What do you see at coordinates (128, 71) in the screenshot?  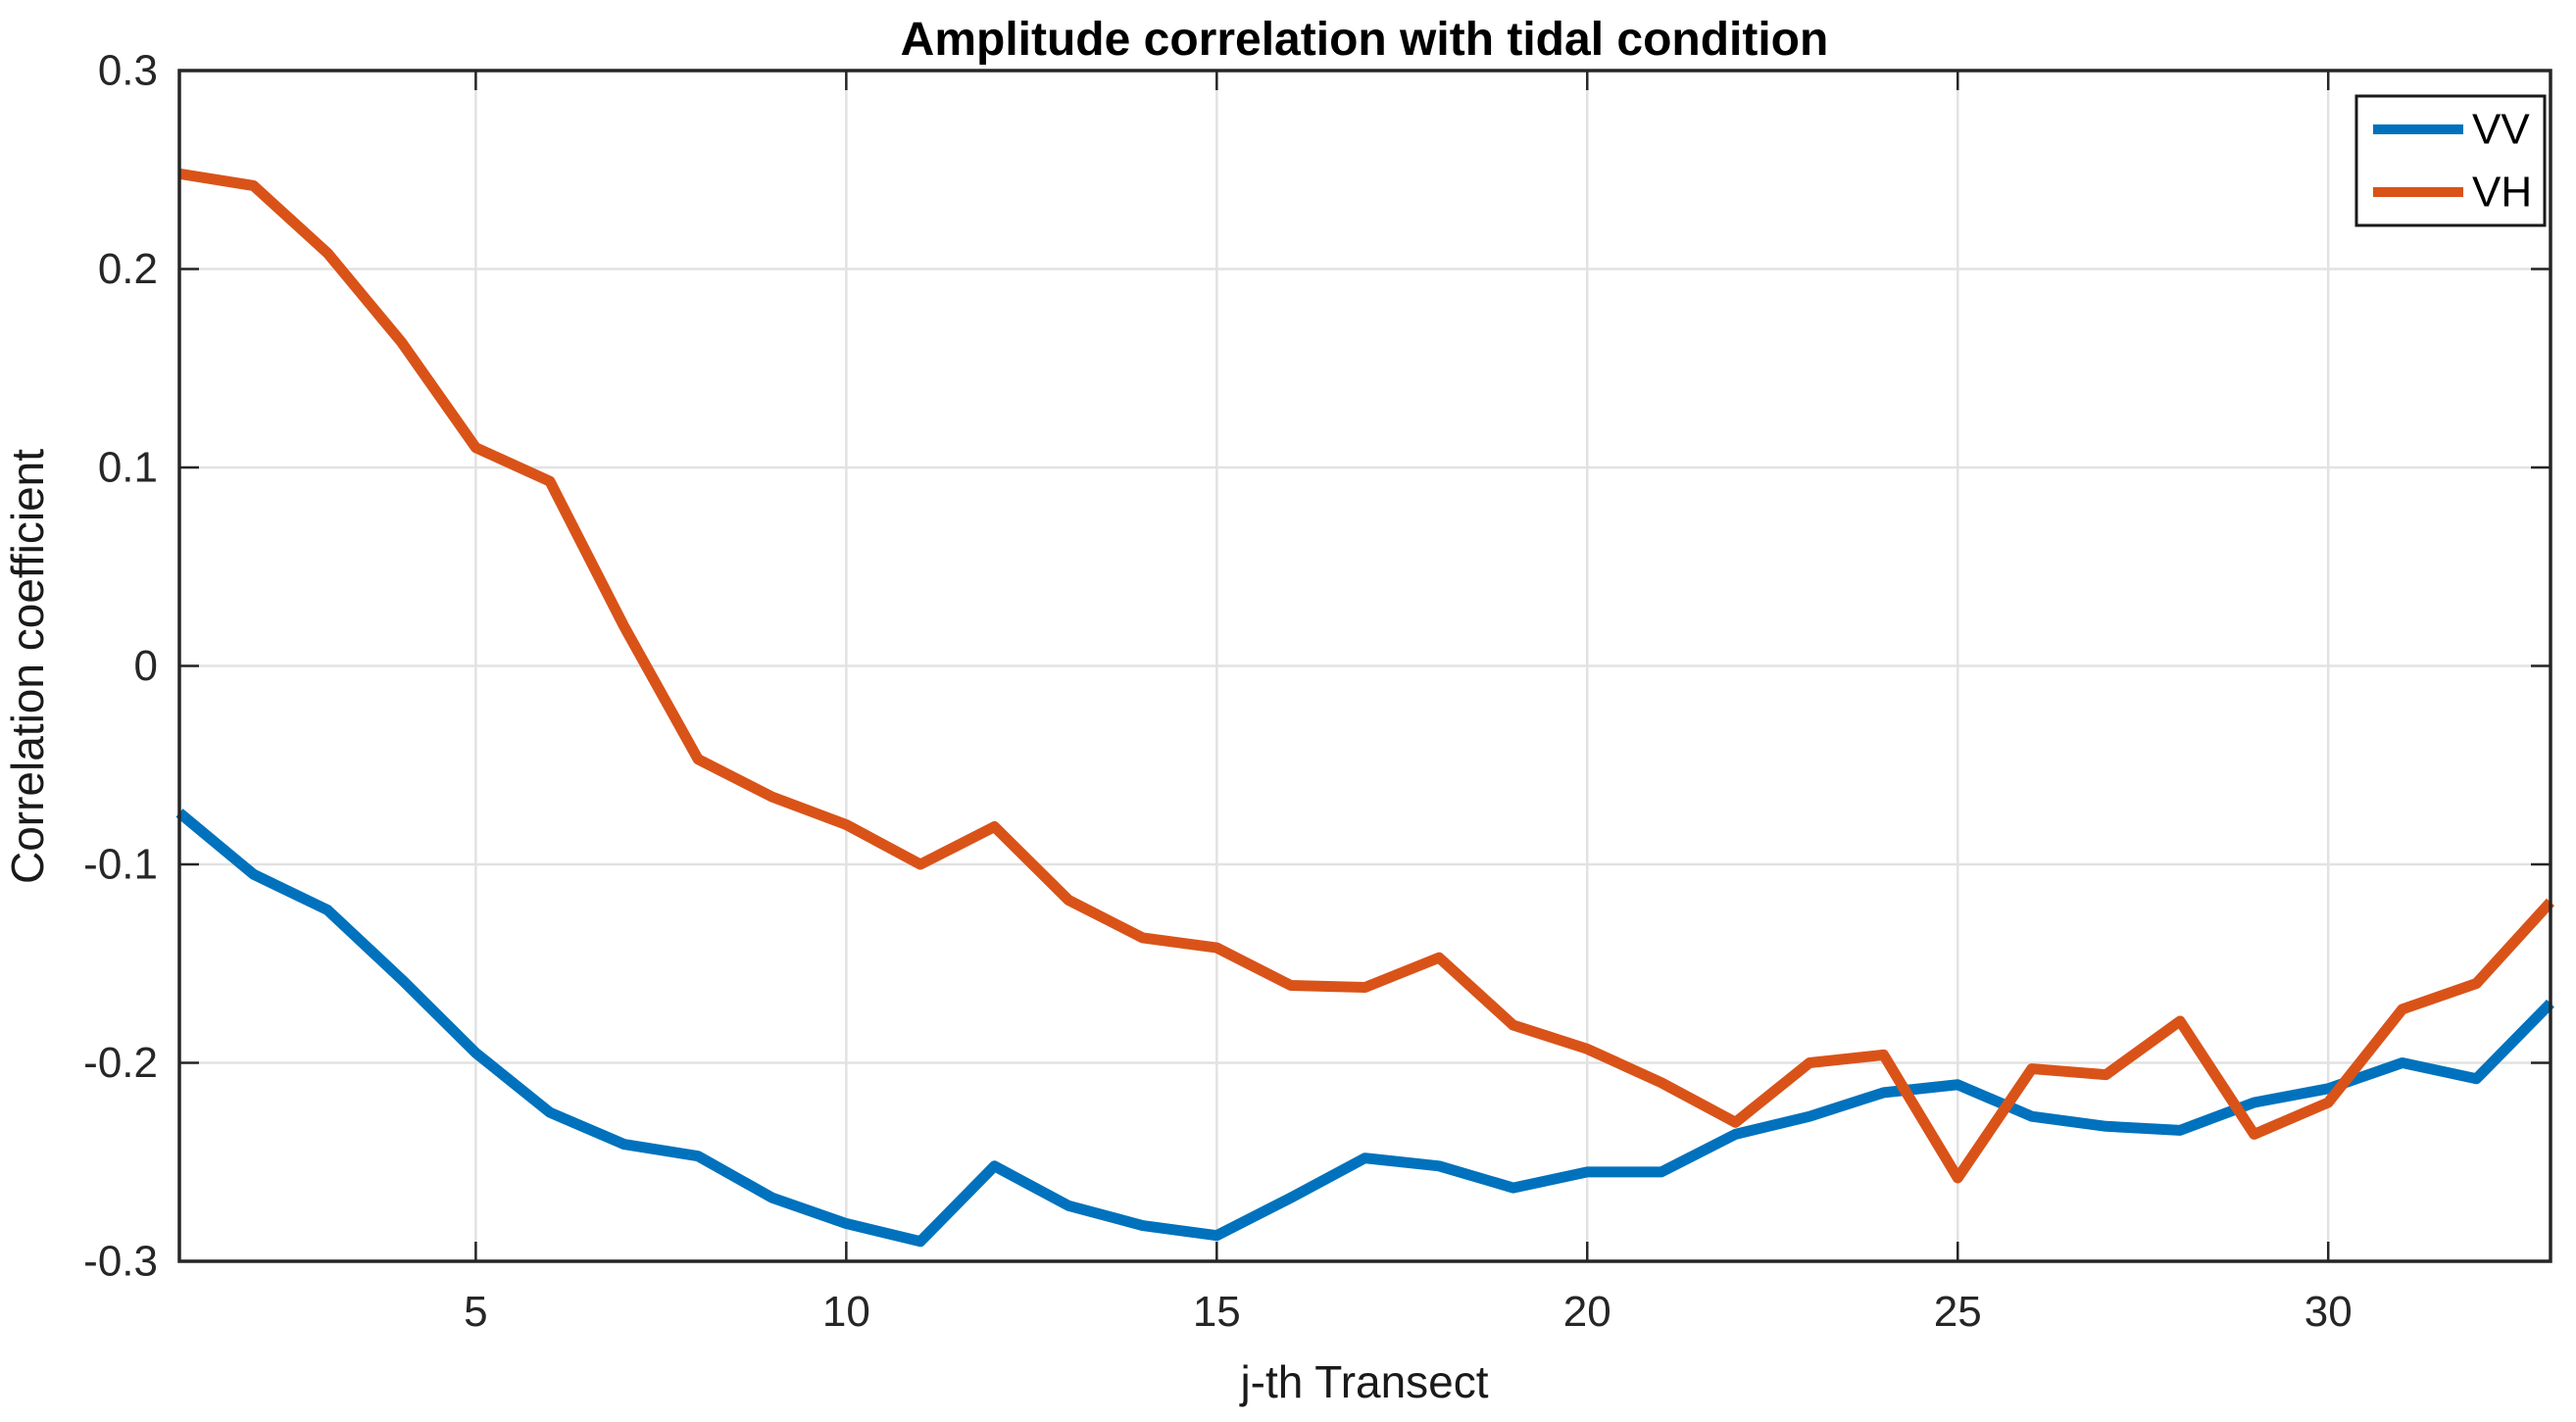 I see `y-tick-label: 0.3` at bounding box center [128, 71].